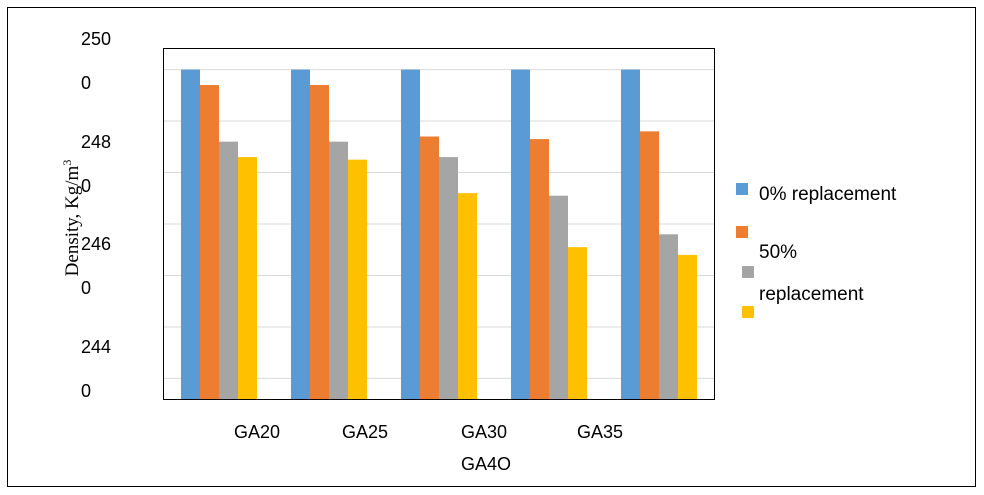 Image resolution: width=984 pixels, height=495 pixels. I want to click on y-tick-label: 246, so click(96, 244).